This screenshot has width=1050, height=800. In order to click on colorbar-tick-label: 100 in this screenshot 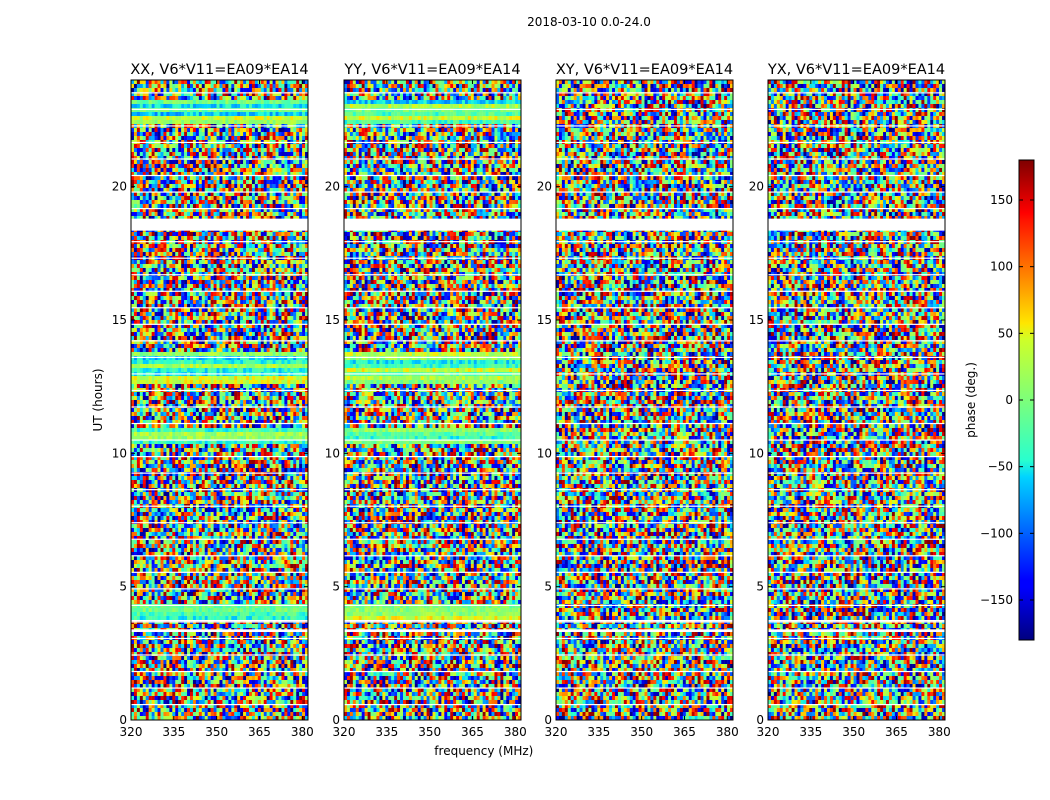, I will do `click(1001, 267)`.